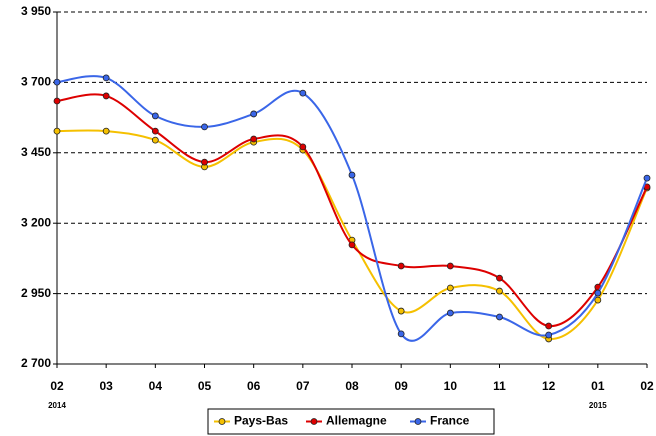 The height and width of the screenshot is (436, 656). Describe the element at coordinates (598, 386) in the screenshot. I see `x-tick-label: 01` at that location.